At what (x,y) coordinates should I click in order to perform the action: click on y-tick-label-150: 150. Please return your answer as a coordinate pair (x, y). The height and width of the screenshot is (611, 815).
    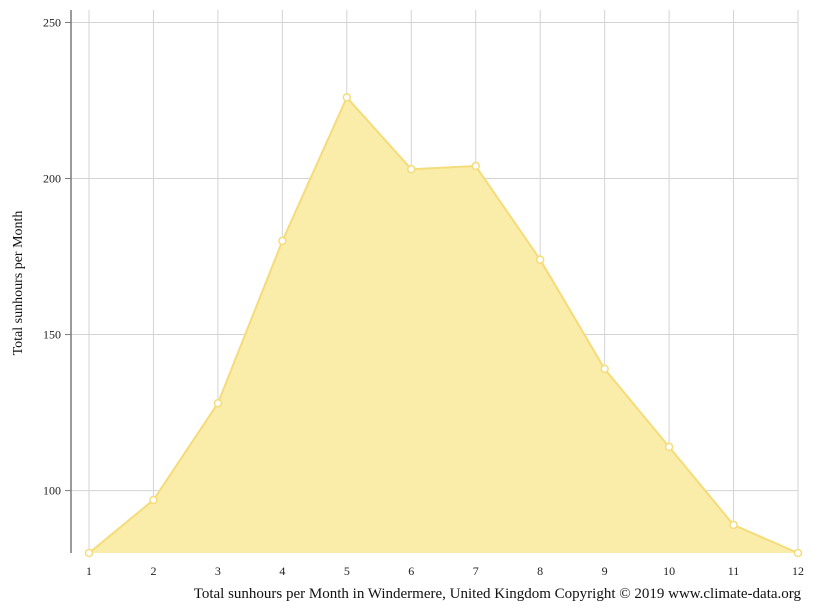
    Looking at the image, I should click on (52, 335).